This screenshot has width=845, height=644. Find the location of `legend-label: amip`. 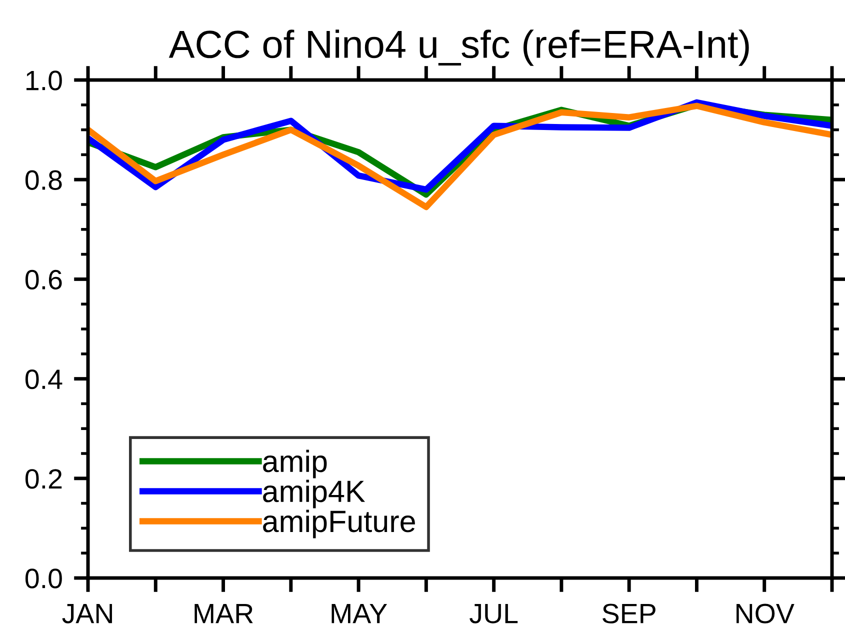

legend-label: amip is located at coordinates (295, 464).